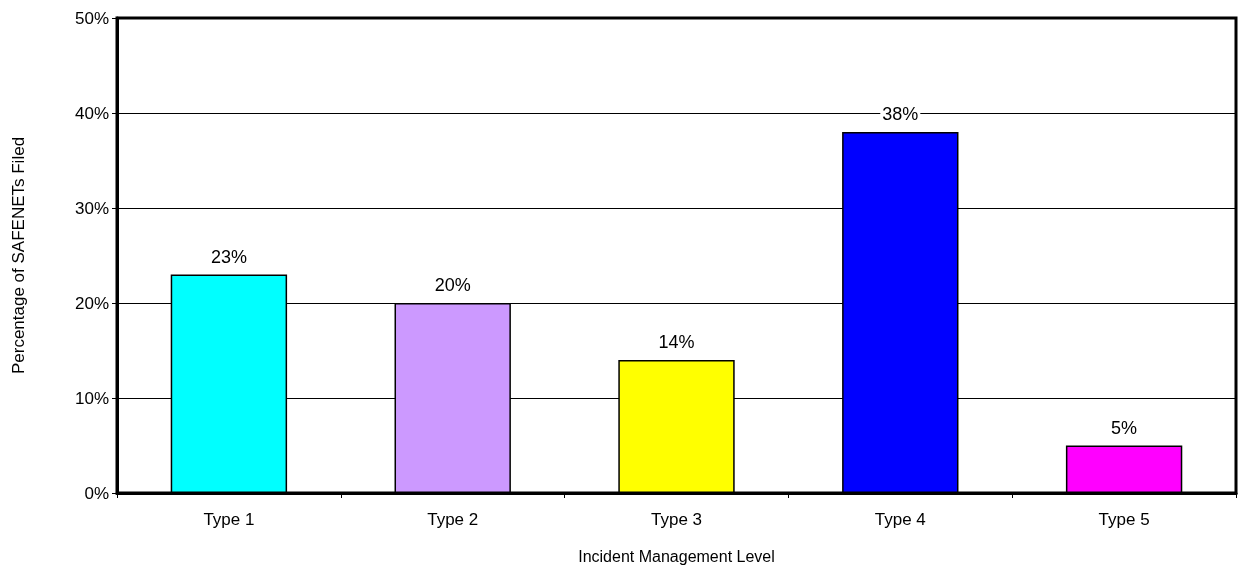 This screenshot has height=585, width=1241. I want to click on x-tick-label: Type 2, so click(453, 519).